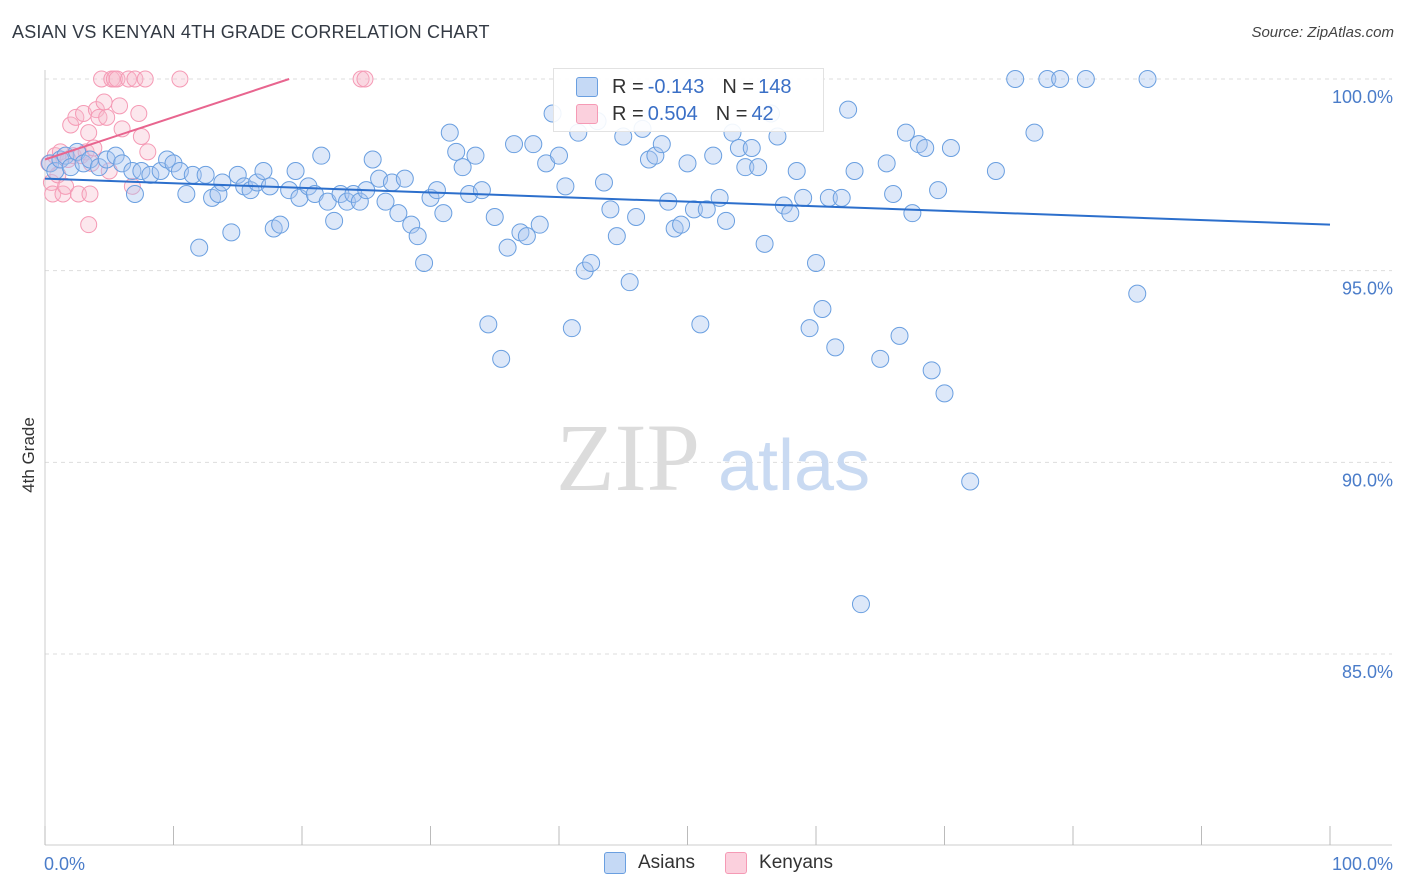  Describe the element at coordinates (167, 119) in the screenshot. I see `kenyan-trend-line` at that location.